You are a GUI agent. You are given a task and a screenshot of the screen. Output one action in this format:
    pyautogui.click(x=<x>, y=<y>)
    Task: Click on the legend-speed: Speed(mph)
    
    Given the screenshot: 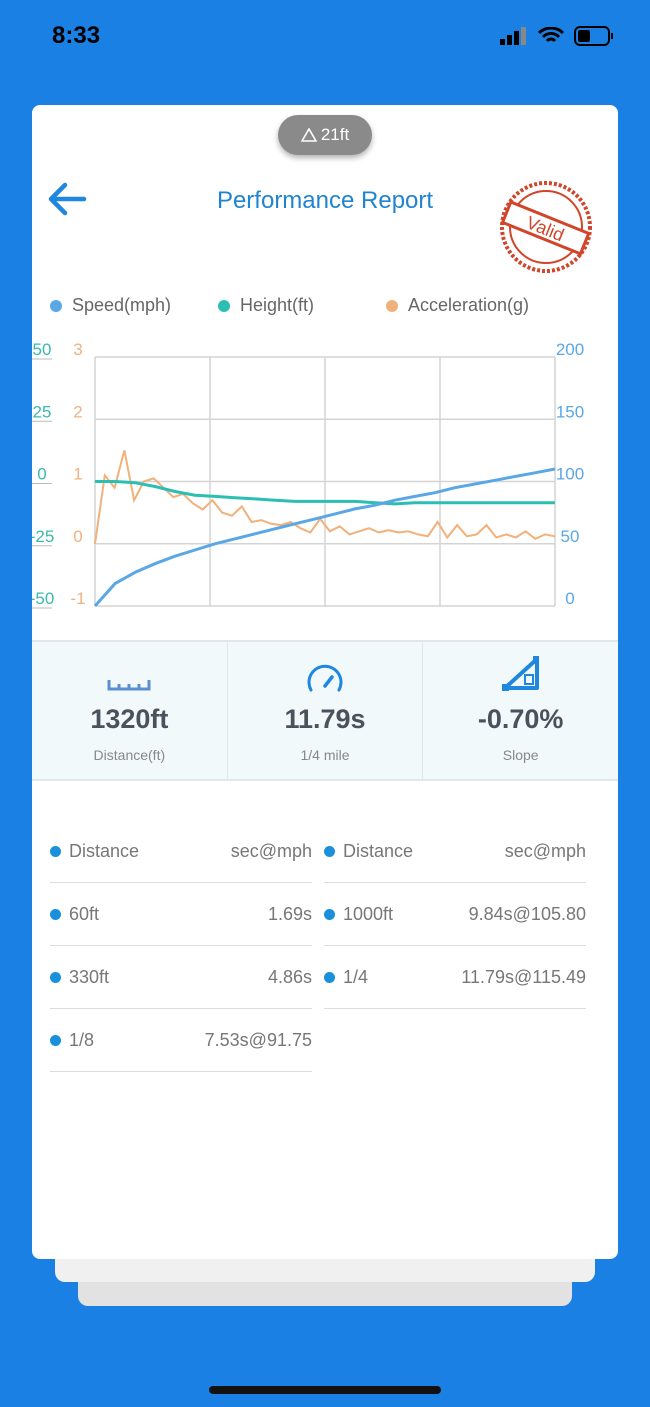 What is the action you would take?
    pyautogui.click(x=134, y=305)
    